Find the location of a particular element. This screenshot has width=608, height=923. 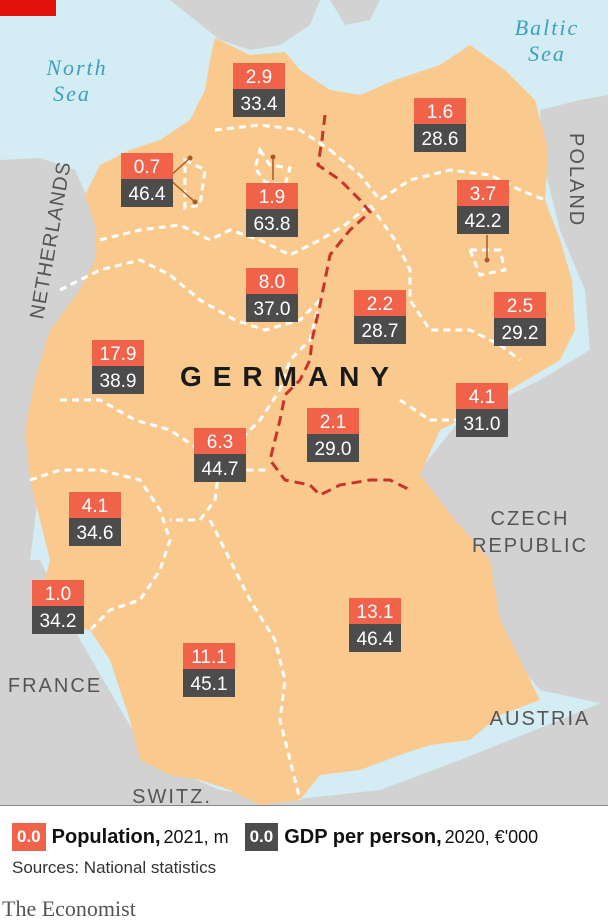

population-value: 2.5 is located at coordinates (520, 306).